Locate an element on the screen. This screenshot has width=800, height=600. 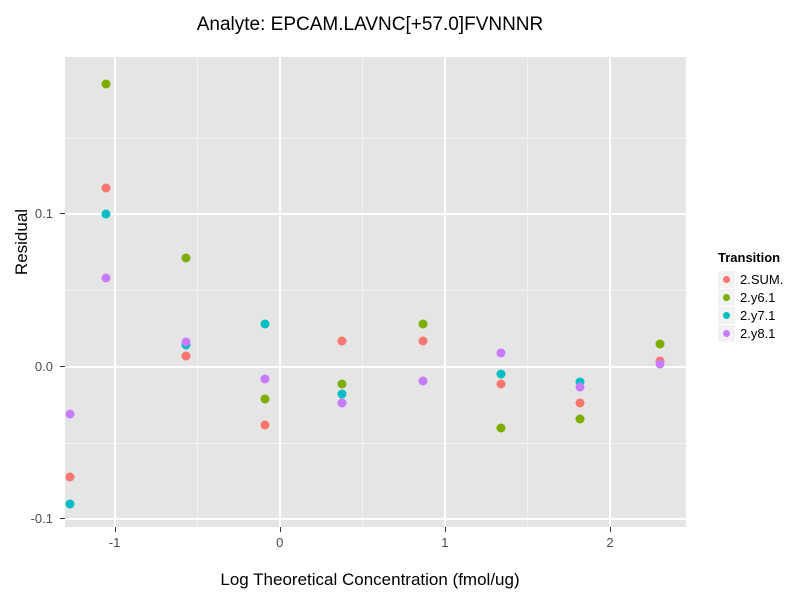
y-axis-title: Residual is located at coordinates (21, 242).